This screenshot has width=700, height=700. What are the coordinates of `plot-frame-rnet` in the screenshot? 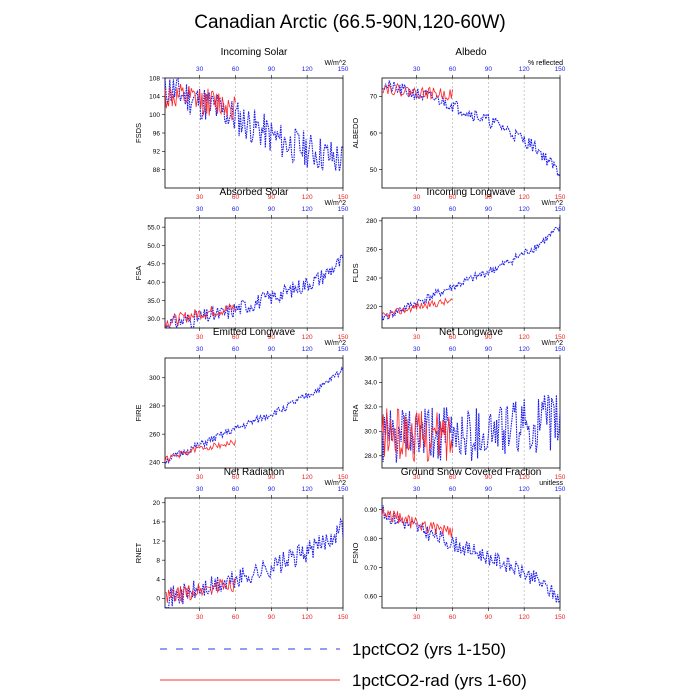 It's located at (254, 553).